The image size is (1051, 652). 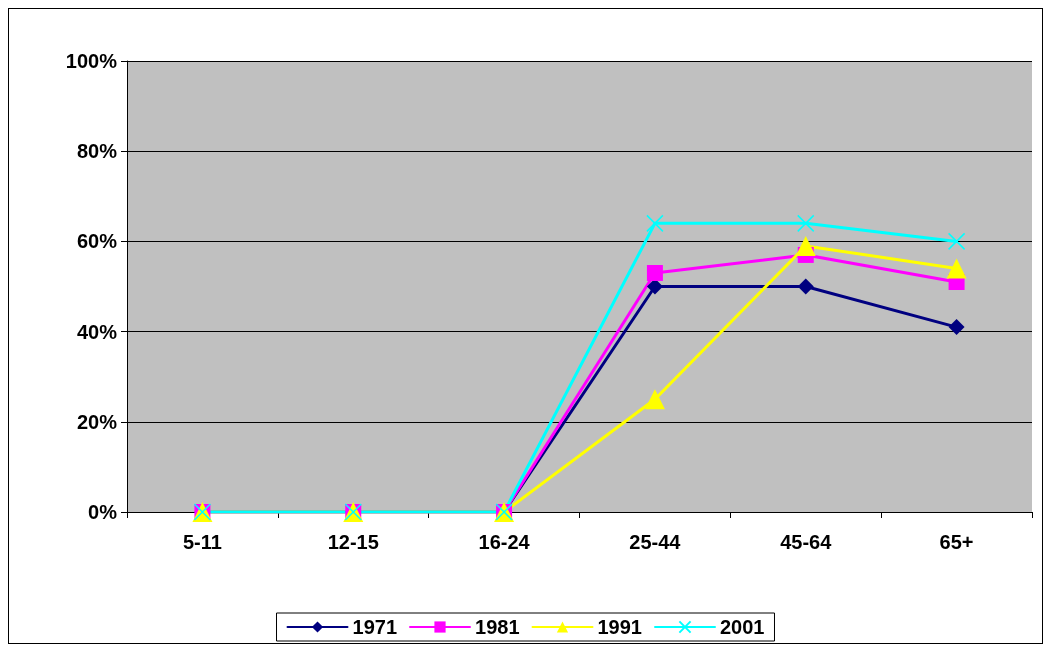 What do you see at coordinates (91, 61) in the screenshot?
I see `y-tick-label: 100%` at bounding box center [91, 61].